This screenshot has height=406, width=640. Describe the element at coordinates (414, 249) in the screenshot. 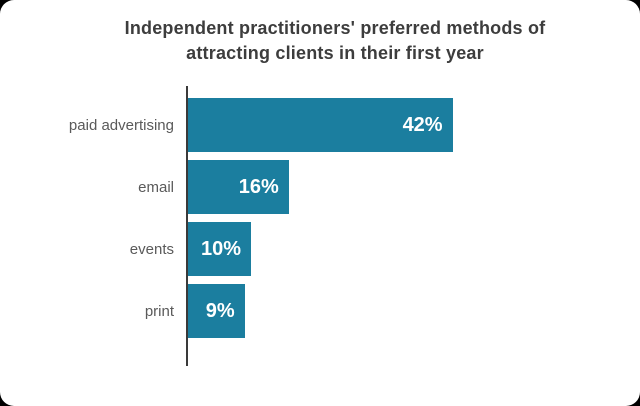

I see `bar-row: 10%` at that location.